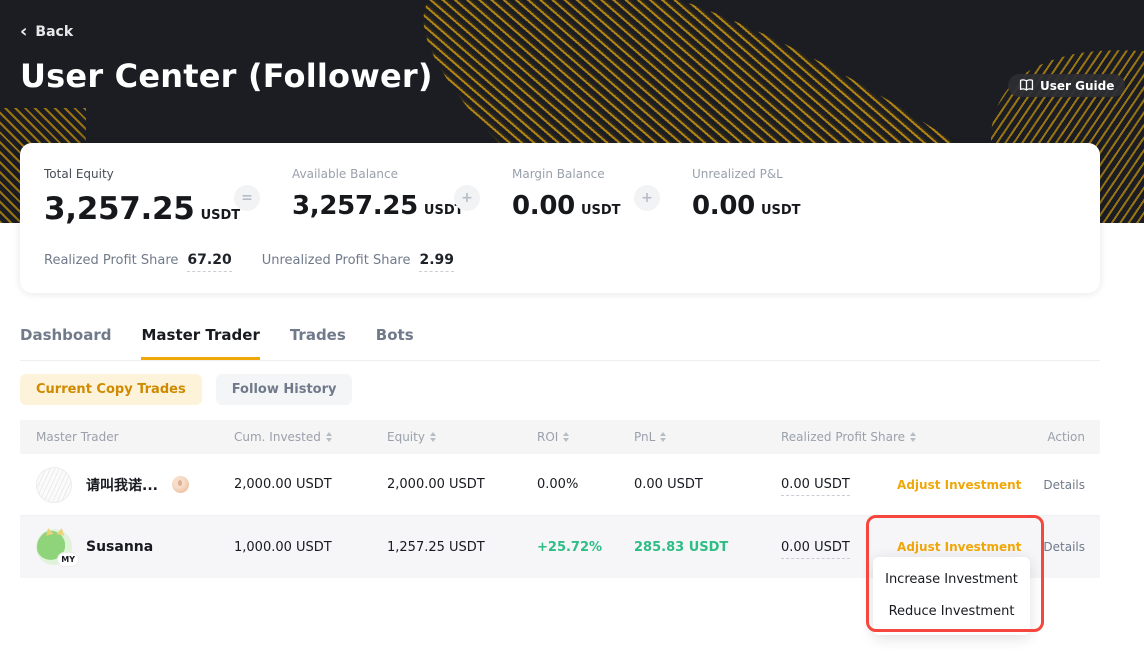 The height and width of the screenshot is (664, 1144). Describe the element at coordinates (394, 335) in the screenshot. I see `tab-bots: Bots` at that location.